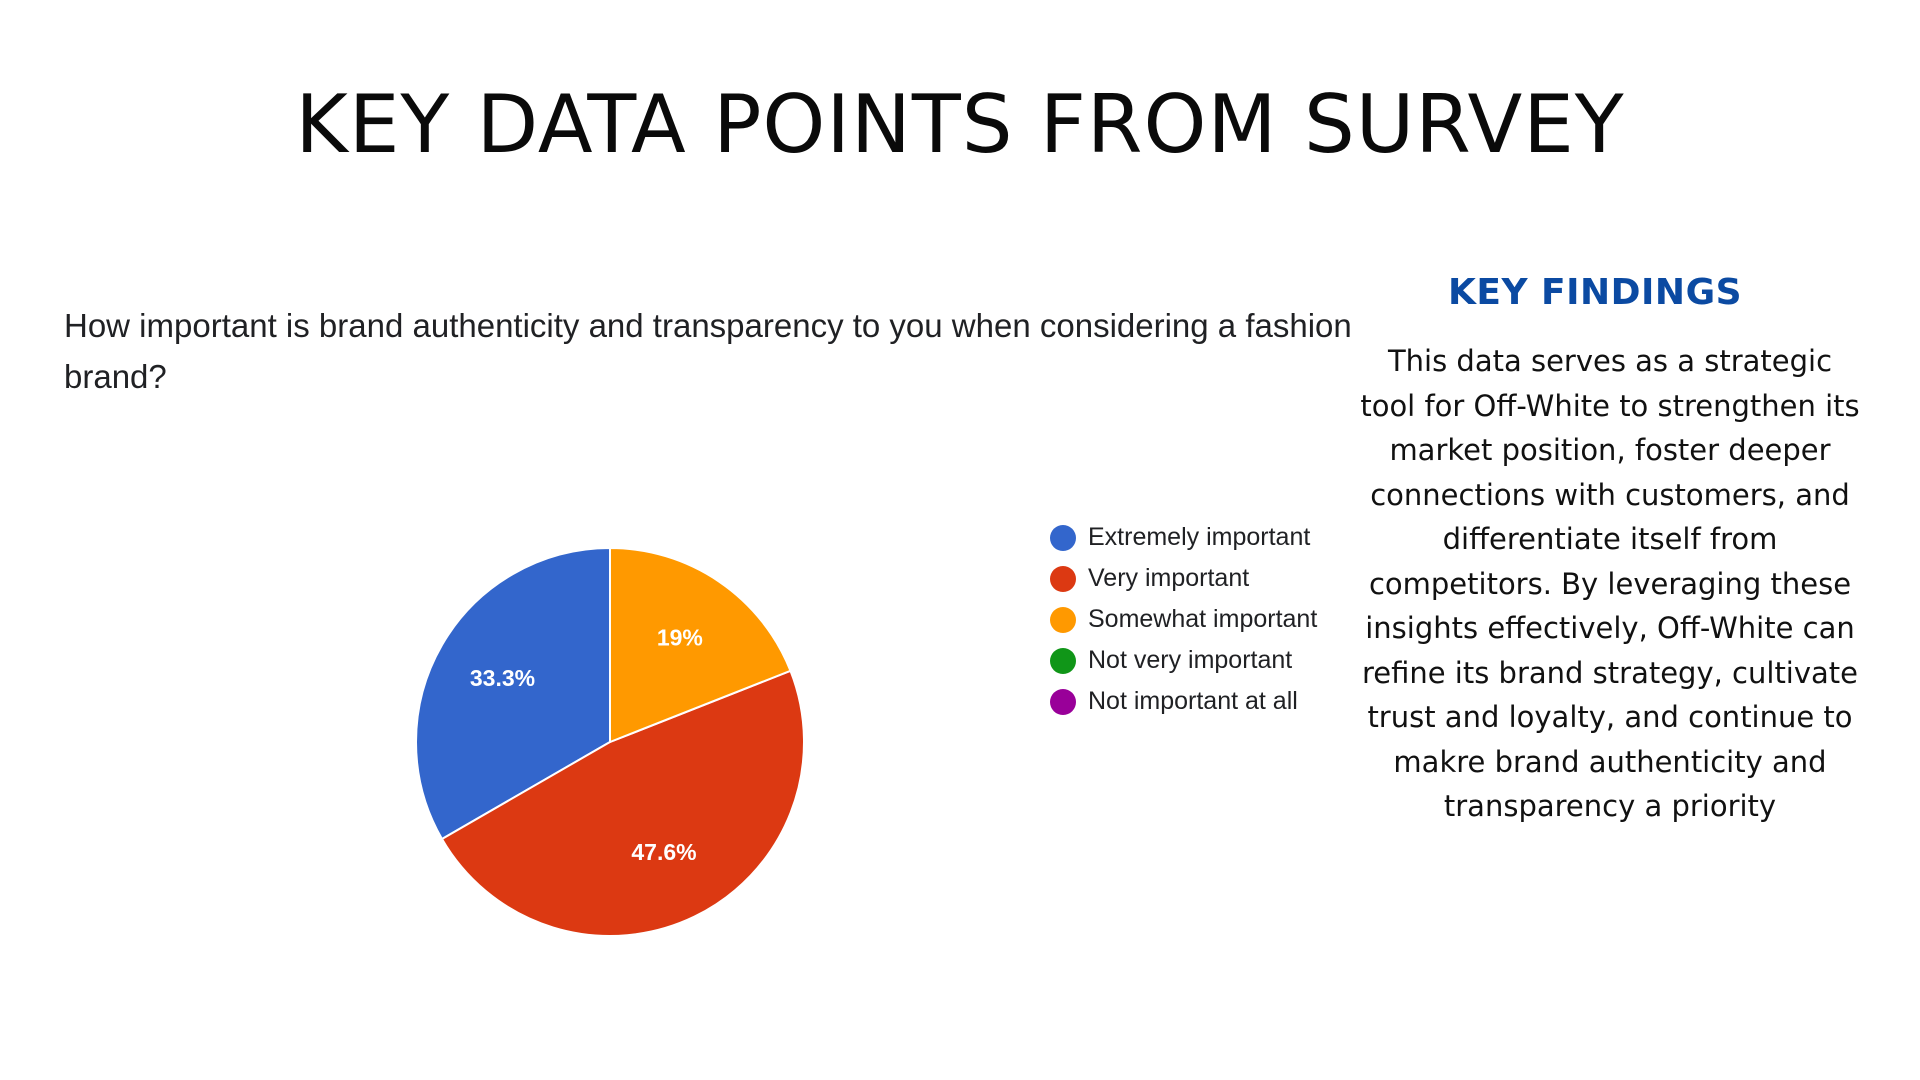  I want to click on pie-slice-very-important, so click(622, 803).